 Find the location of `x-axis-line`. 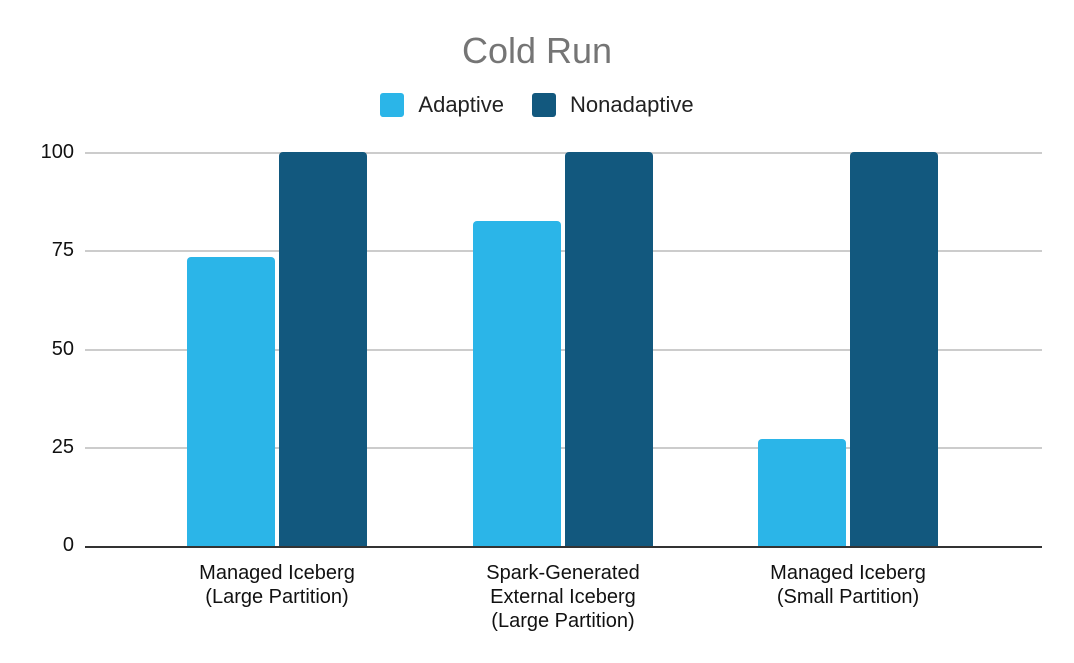

x-axis-line is located at coordinates (563, 547).